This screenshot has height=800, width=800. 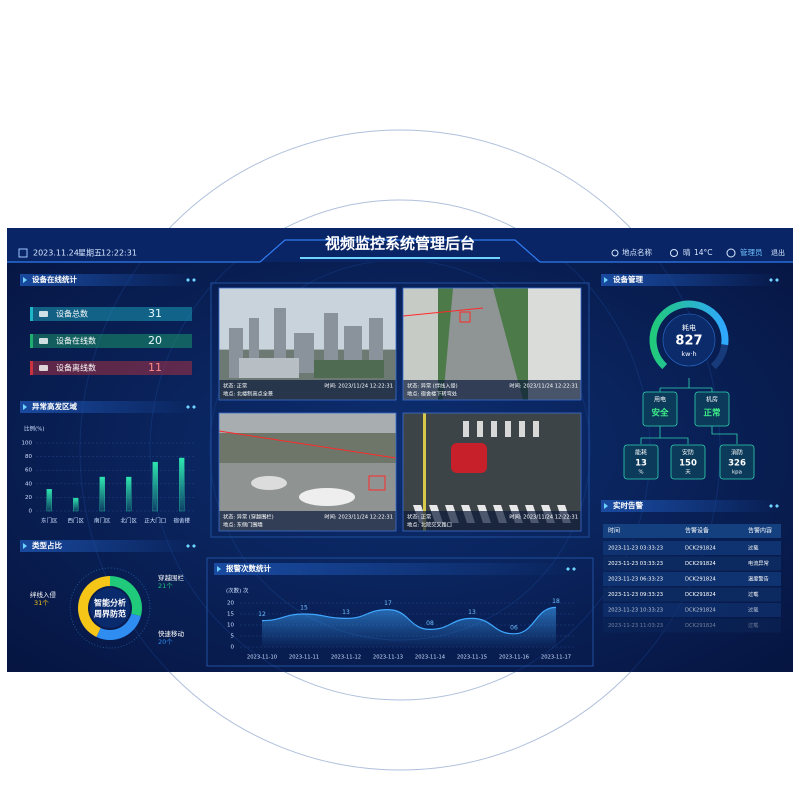 What do you see at coordinates (737, 473) in the screenshot?
I see `node-unit: kpa` at bounding box center [737, 473].